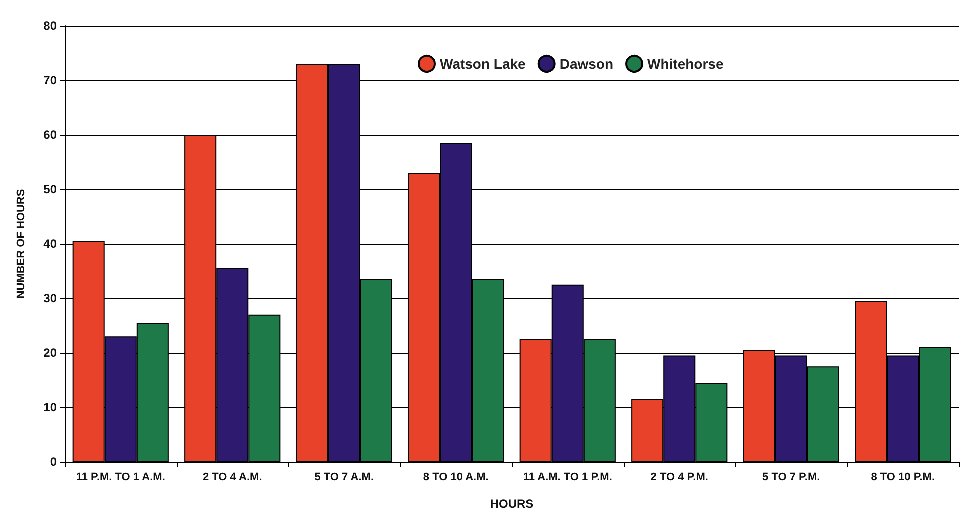 The image size is (969, 523). What do you see at coordinates (51, 189) in the screenshot?
I see `y-tick-label: 50` at bounding box center [51, 189].